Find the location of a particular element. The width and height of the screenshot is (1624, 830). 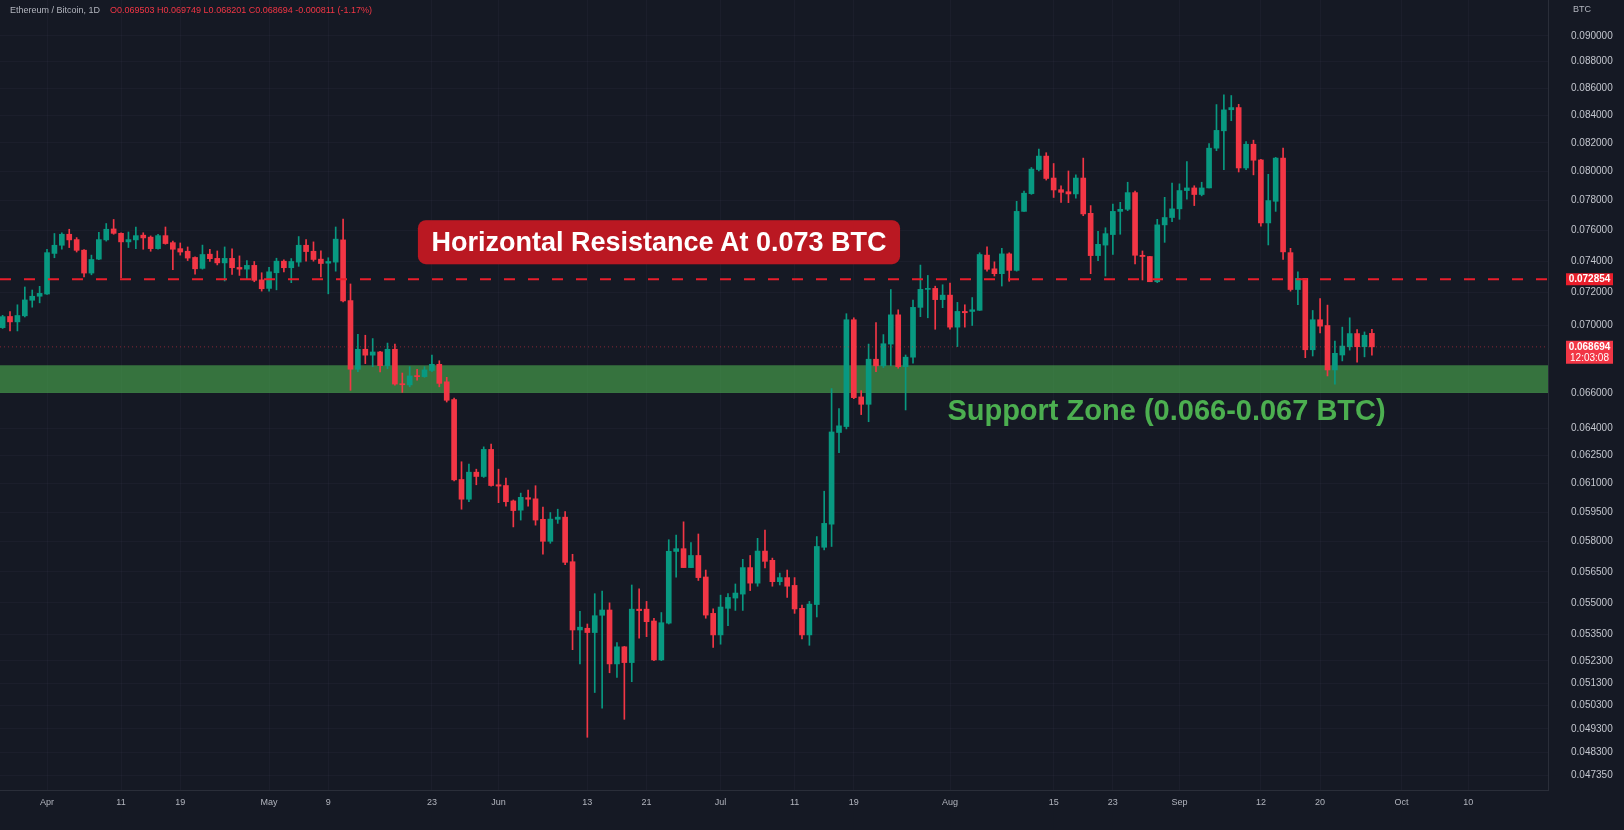

x-tick-label: 15 is located at coordinates (1053, 801).